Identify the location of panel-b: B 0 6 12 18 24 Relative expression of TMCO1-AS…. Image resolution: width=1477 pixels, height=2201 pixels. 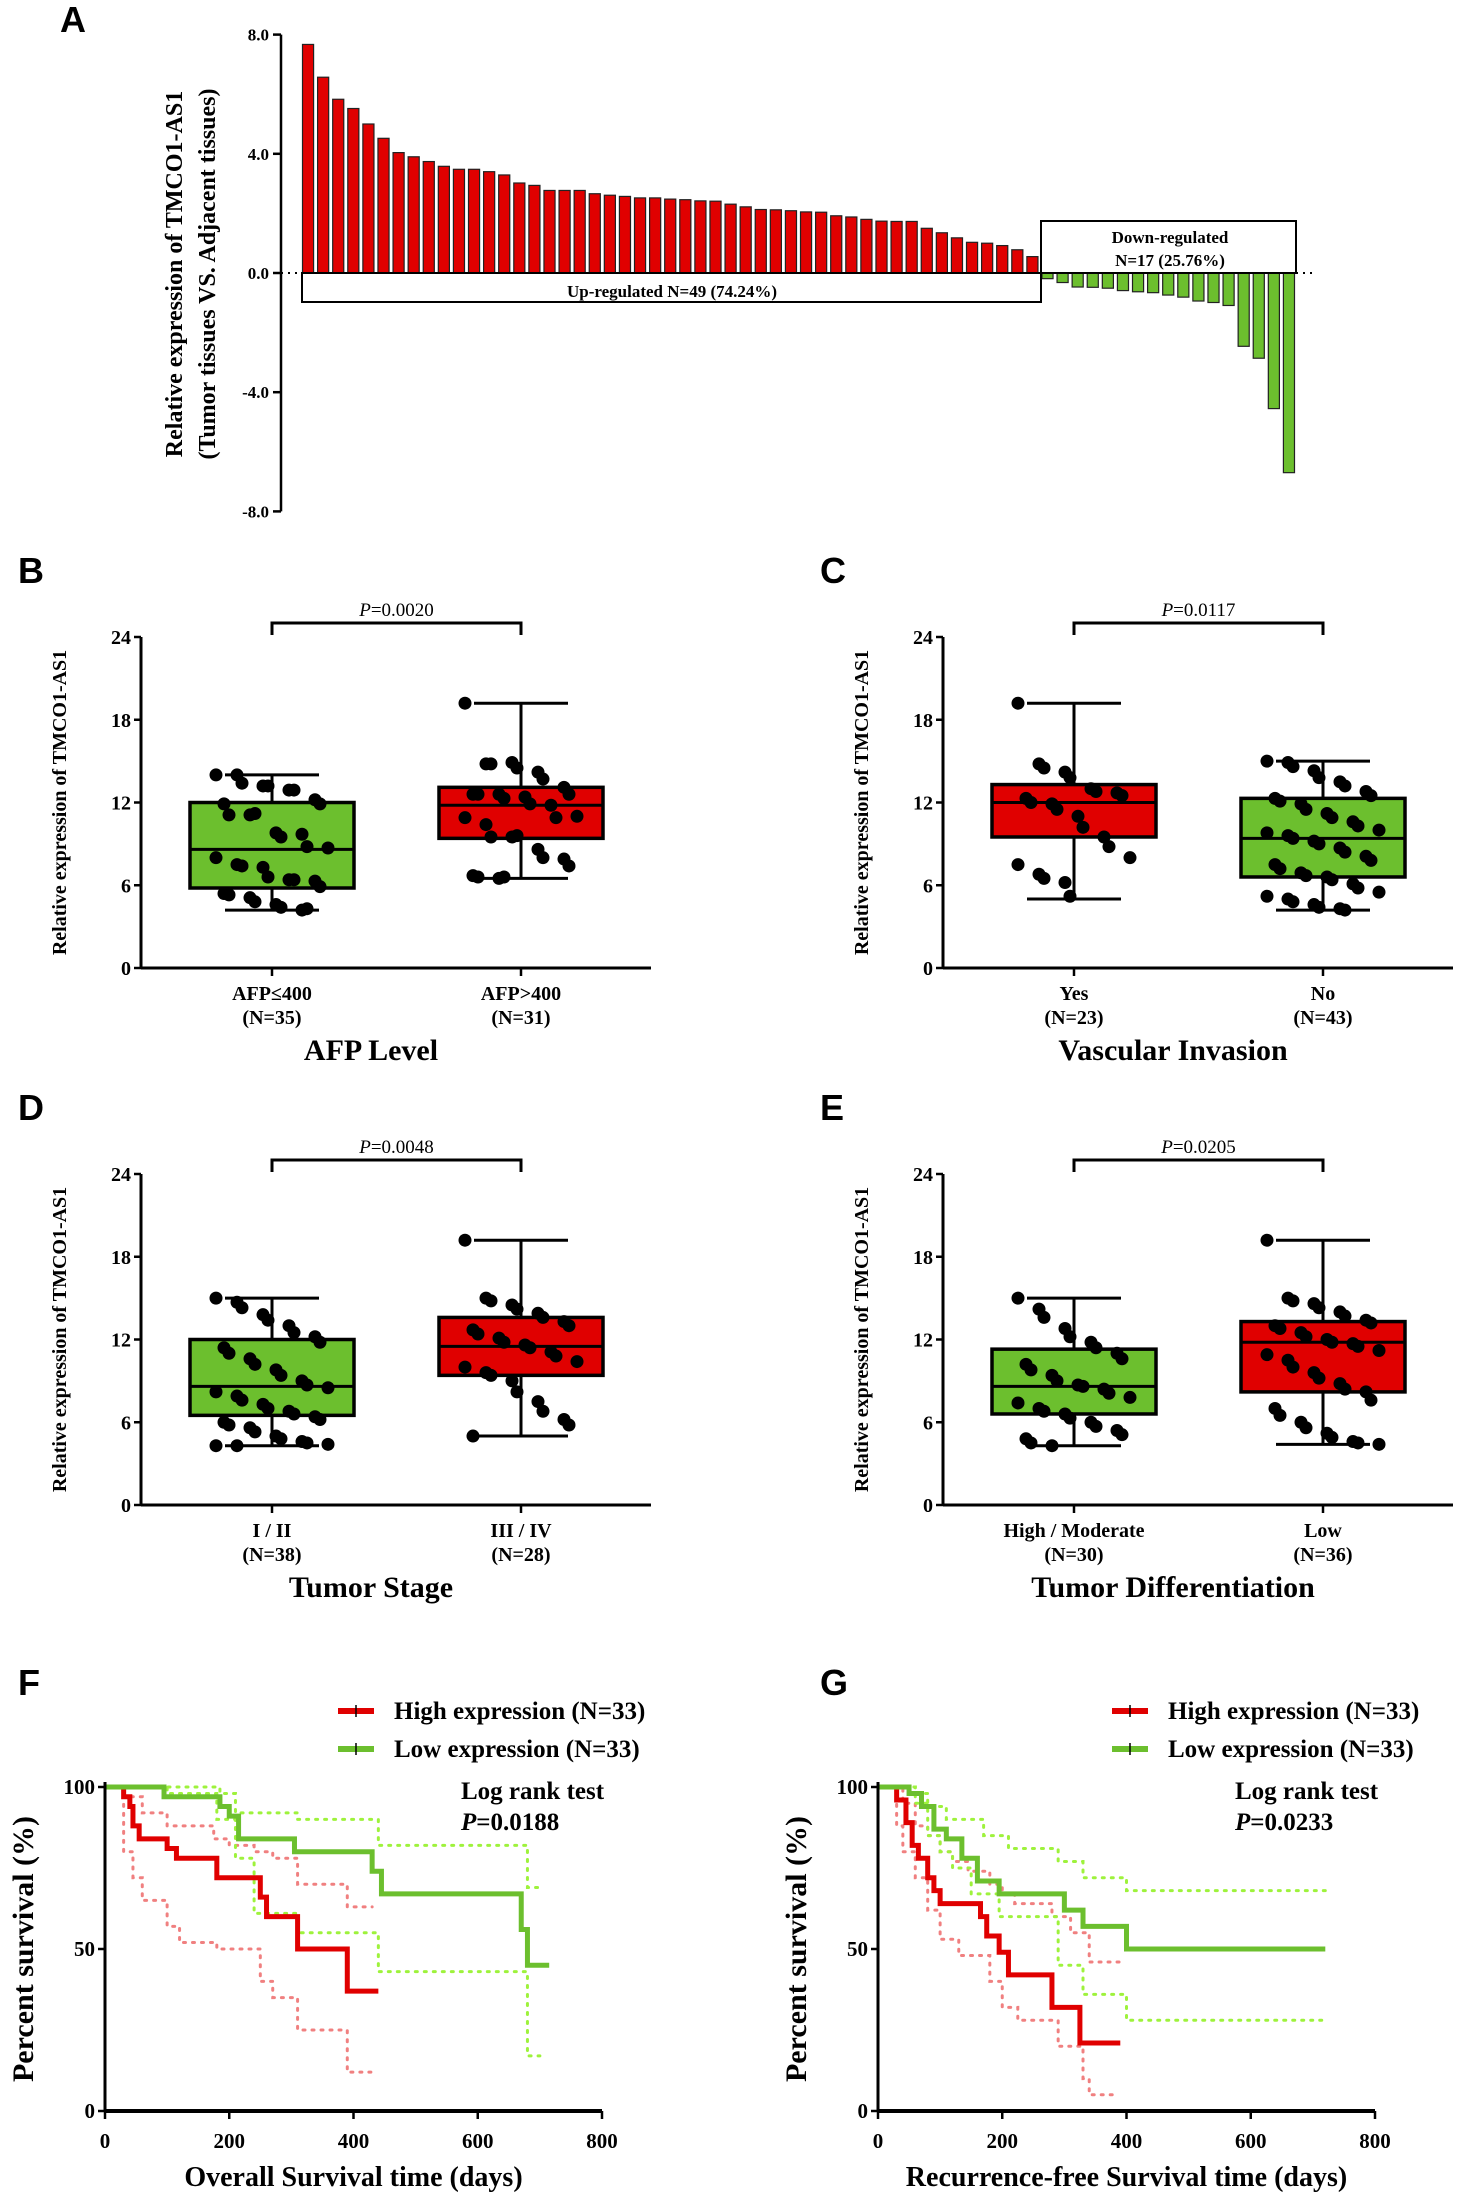
(334, 808).